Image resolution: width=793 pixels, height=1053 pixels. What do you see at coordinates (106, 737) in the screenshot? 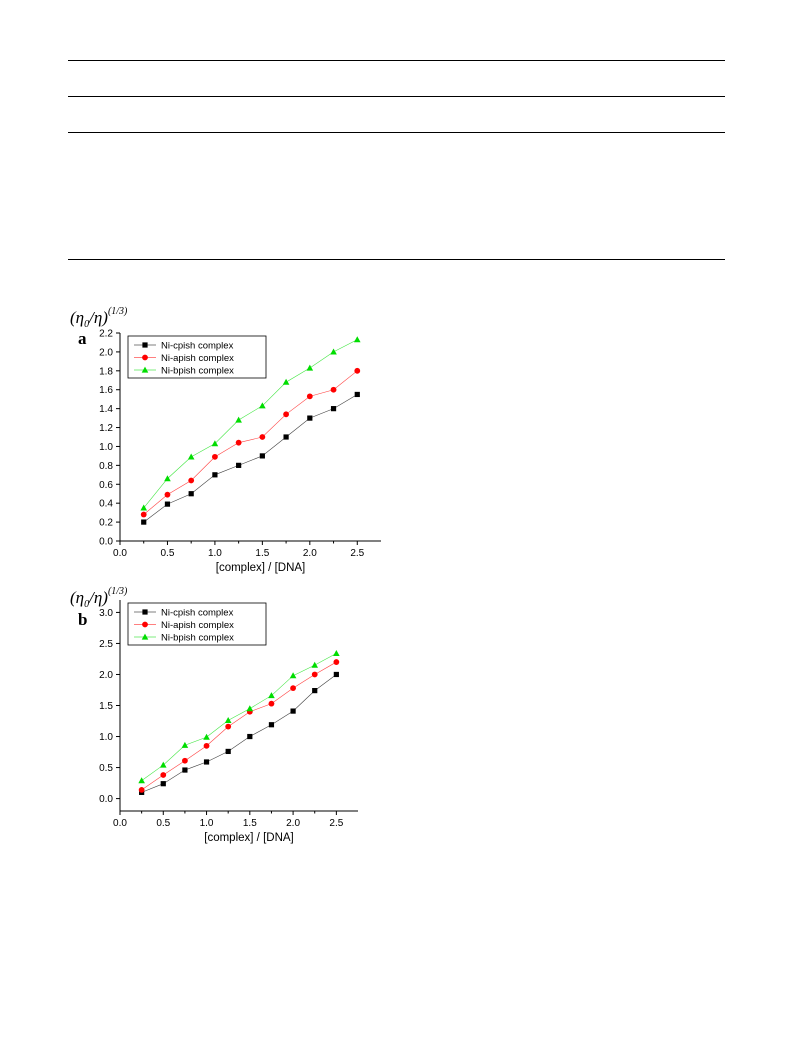
I see `y-tick-label: 1.0` at bounding box center [106, 737].